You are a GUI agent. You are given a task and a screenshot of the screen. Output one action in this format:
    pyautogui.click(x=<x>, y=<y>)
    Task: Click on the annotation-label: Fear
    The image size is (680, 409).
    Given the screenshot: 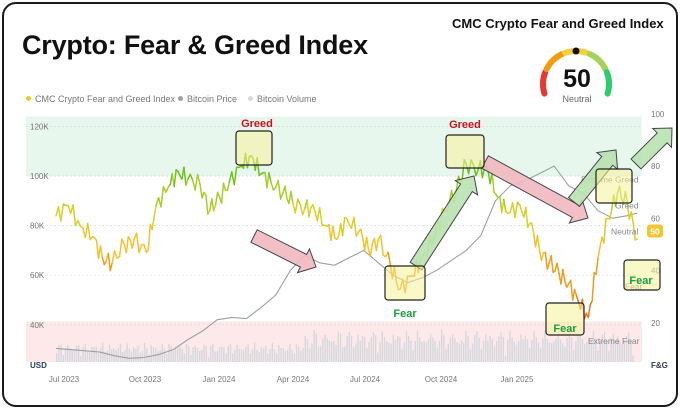 What is the action you would take?
    pyautogui.click(x=641, y=281)
    